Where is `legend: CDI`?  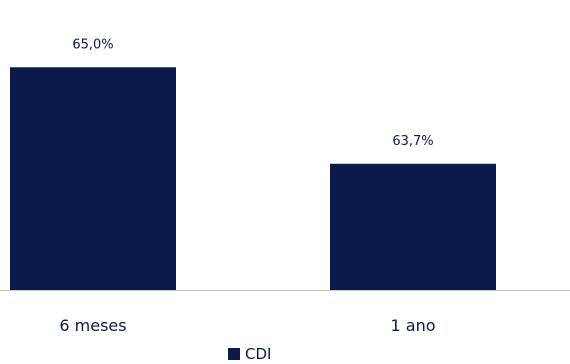
legend: CDI is located at coordinates (249, 354).